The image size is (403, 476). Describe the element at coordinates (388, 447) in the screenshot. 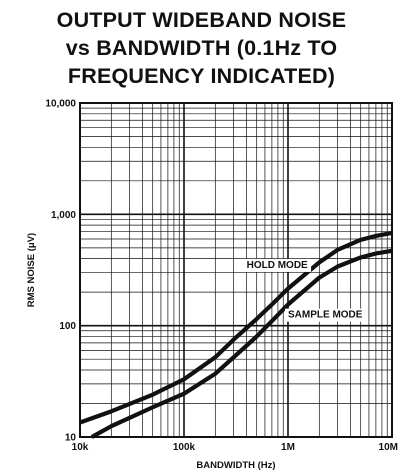

I see `x-tick-label: 10M` at that location.